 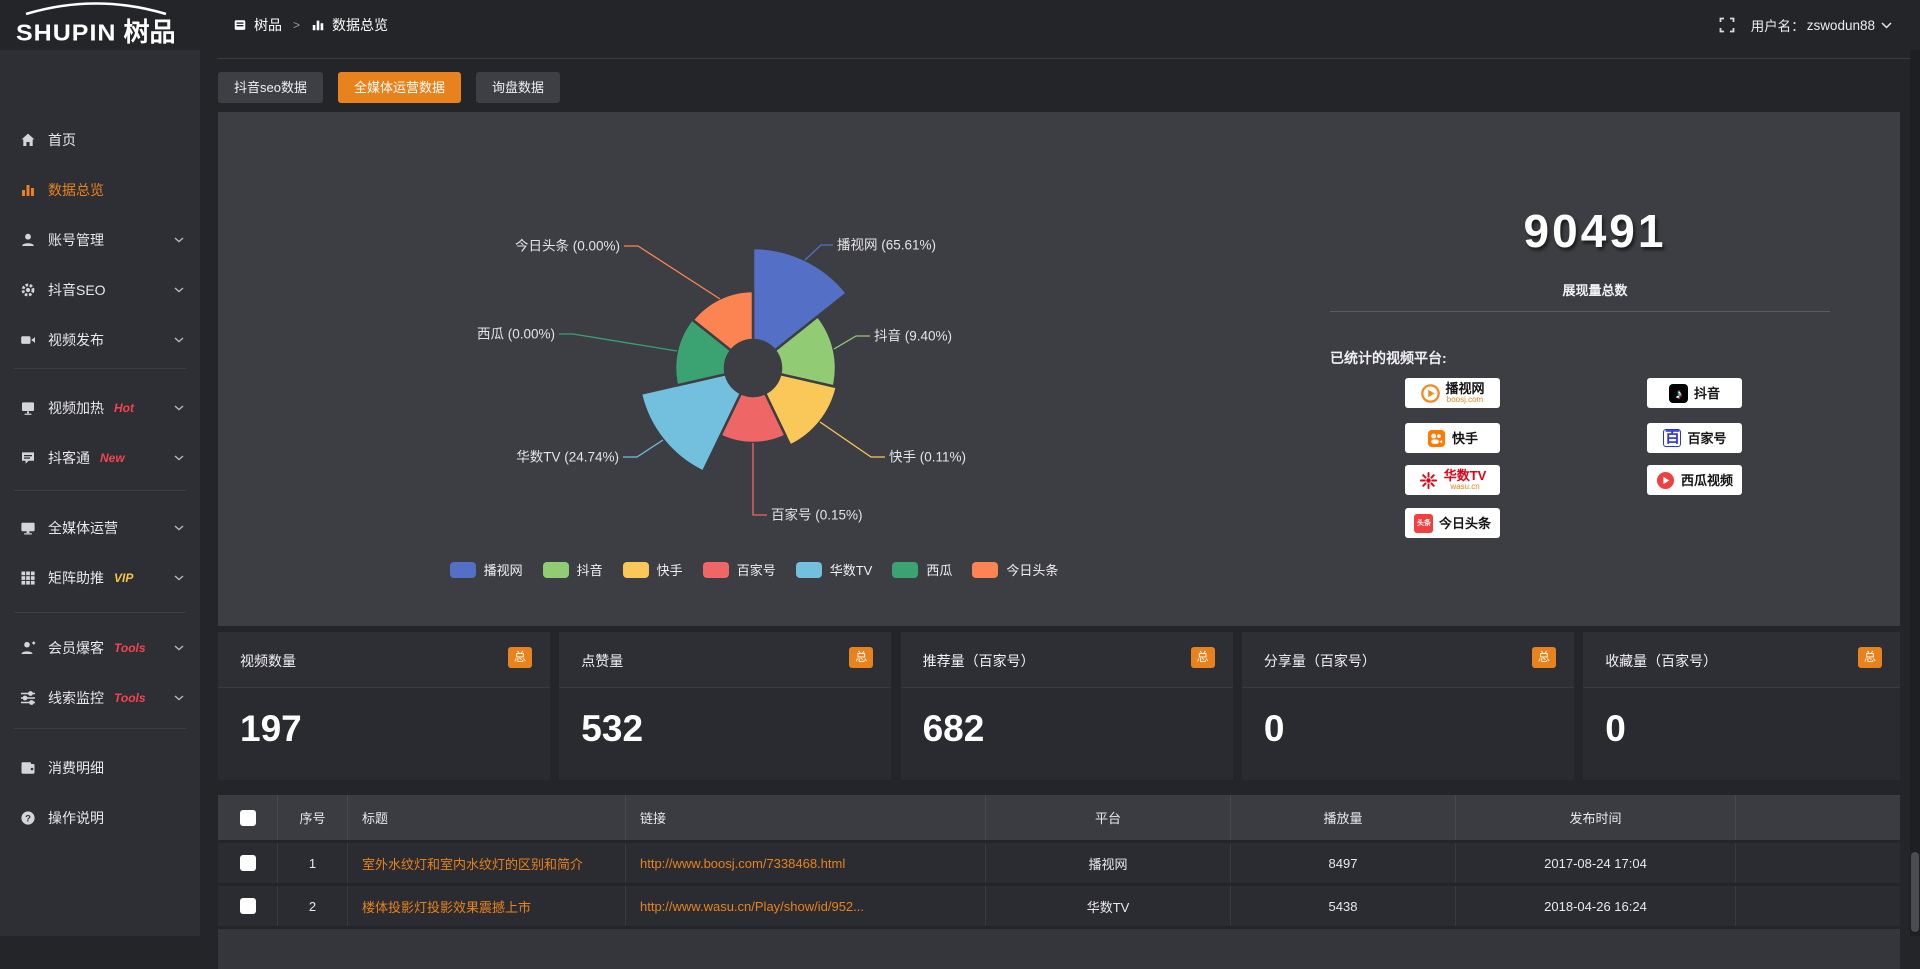 I want to click on sidebar-item-消费明细: 消费明细, so click(x=100, y=768).